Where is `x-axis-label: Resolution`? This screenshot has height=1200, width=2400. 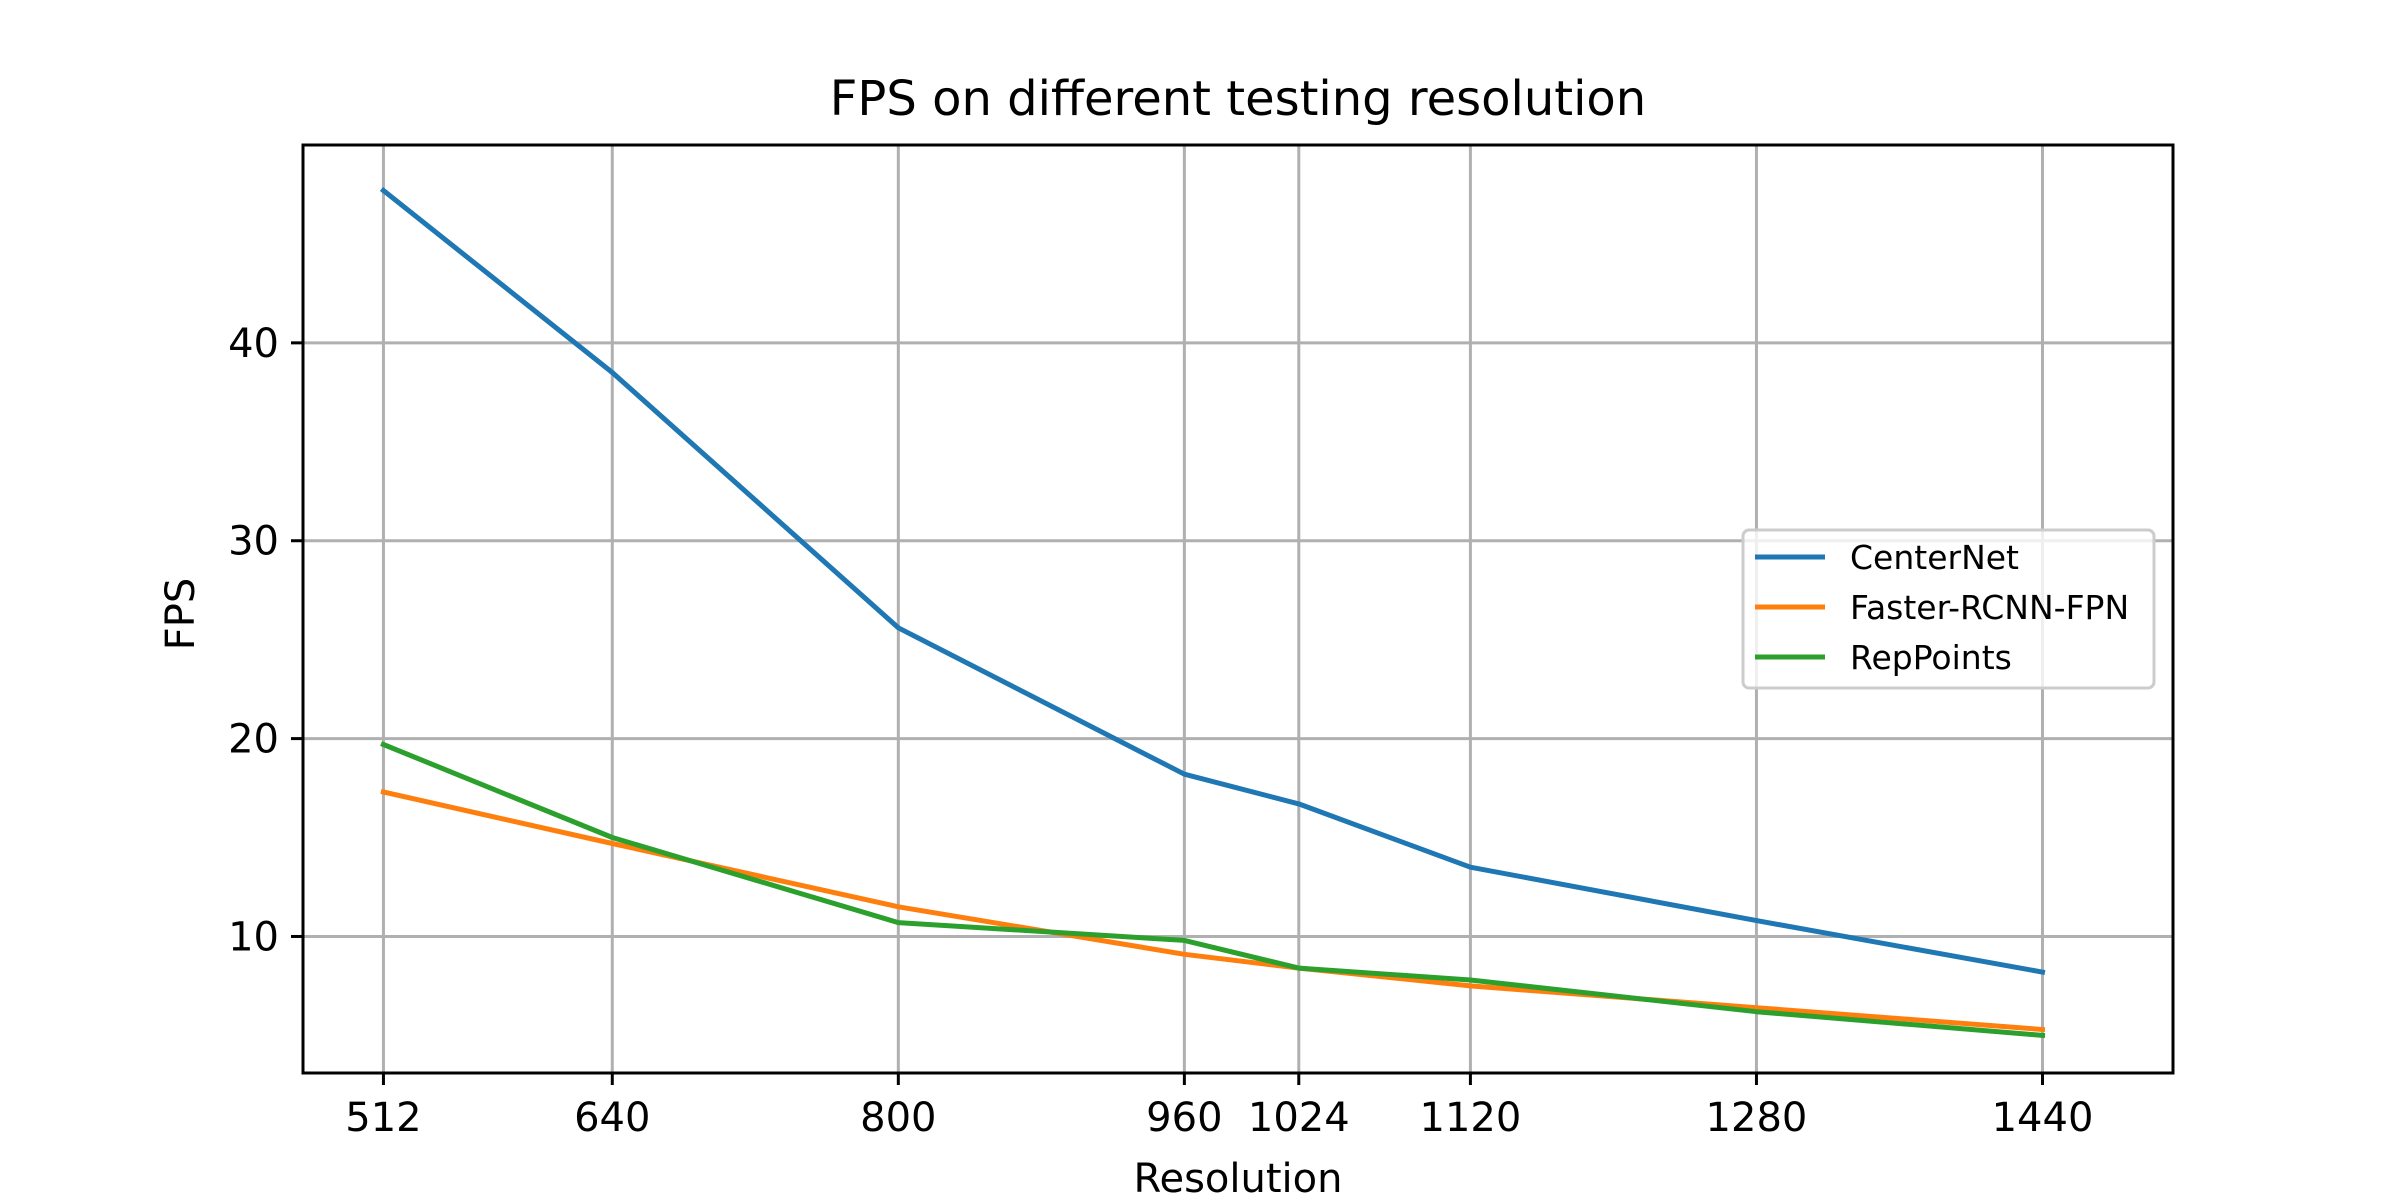
x-axis-label: Resolution is located at coordinates (1237, 1178).